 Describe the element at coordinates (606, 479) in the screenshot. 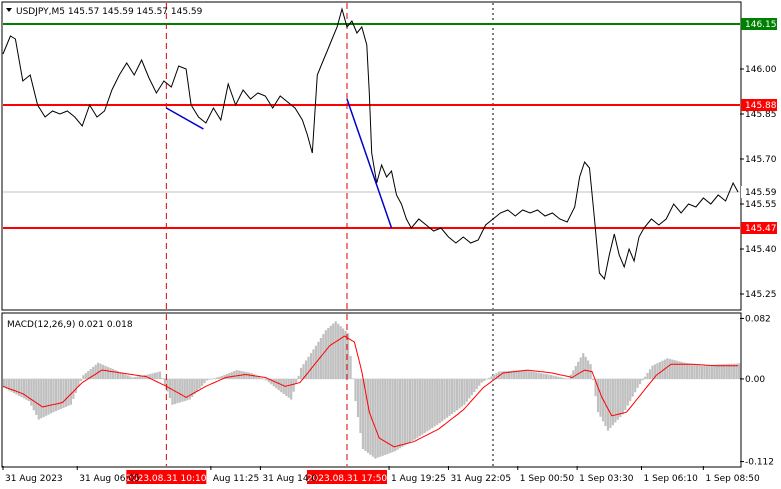

I see `time-axis-label: 1 Sep 03:30` at that location.